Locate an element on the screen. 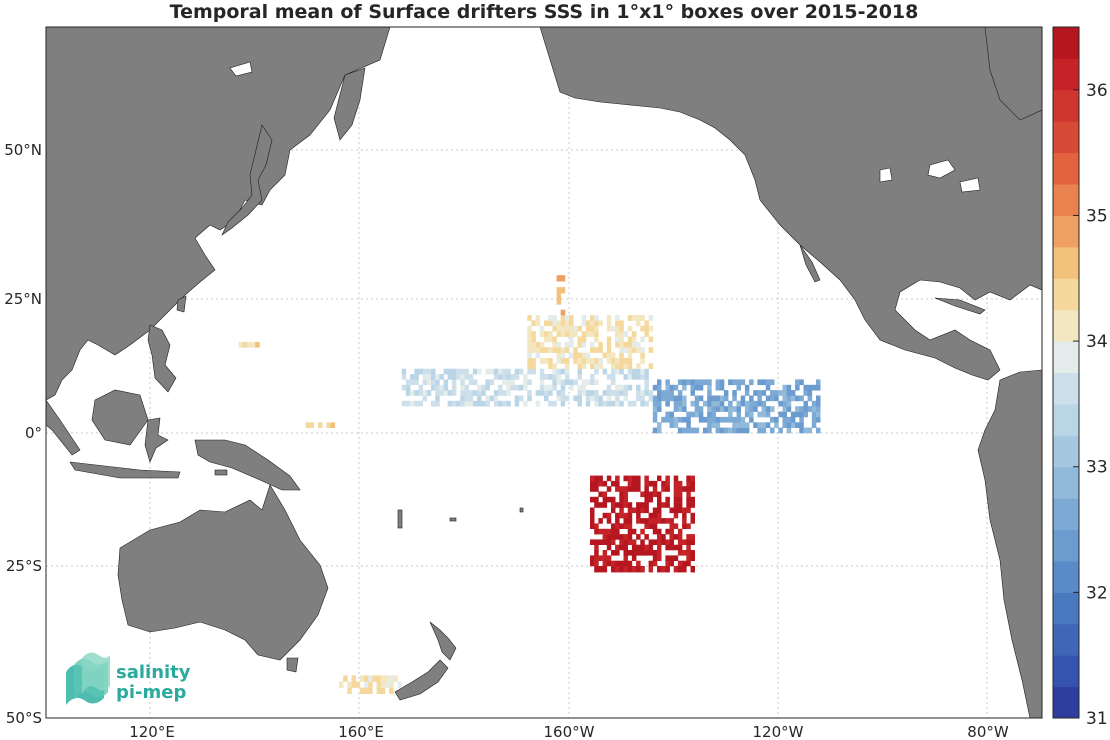  australia is located at coordinates (223, 572).